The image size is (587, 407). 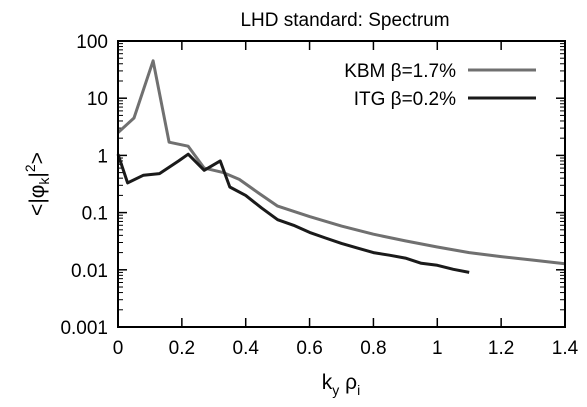 What do you see at coordinates (565, 348) in the screenshot?
I see `x-tick-label: 1.4` at bounding box center [565, 348].